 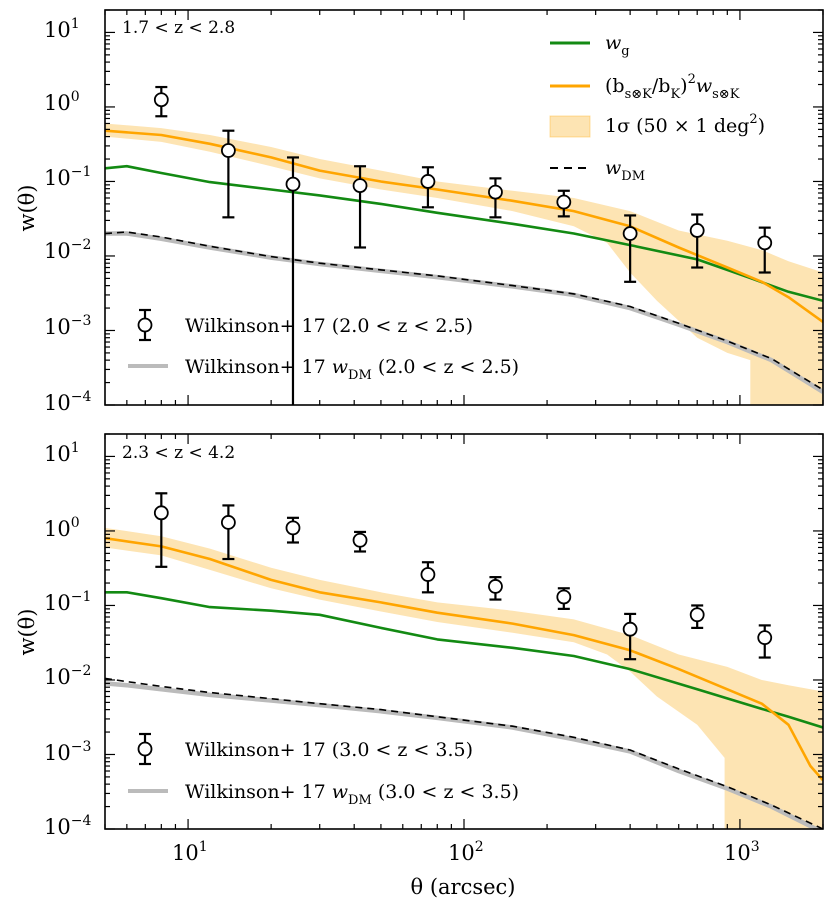 I want to click on legend-wg-label: wg, so click(x=617, y=45).